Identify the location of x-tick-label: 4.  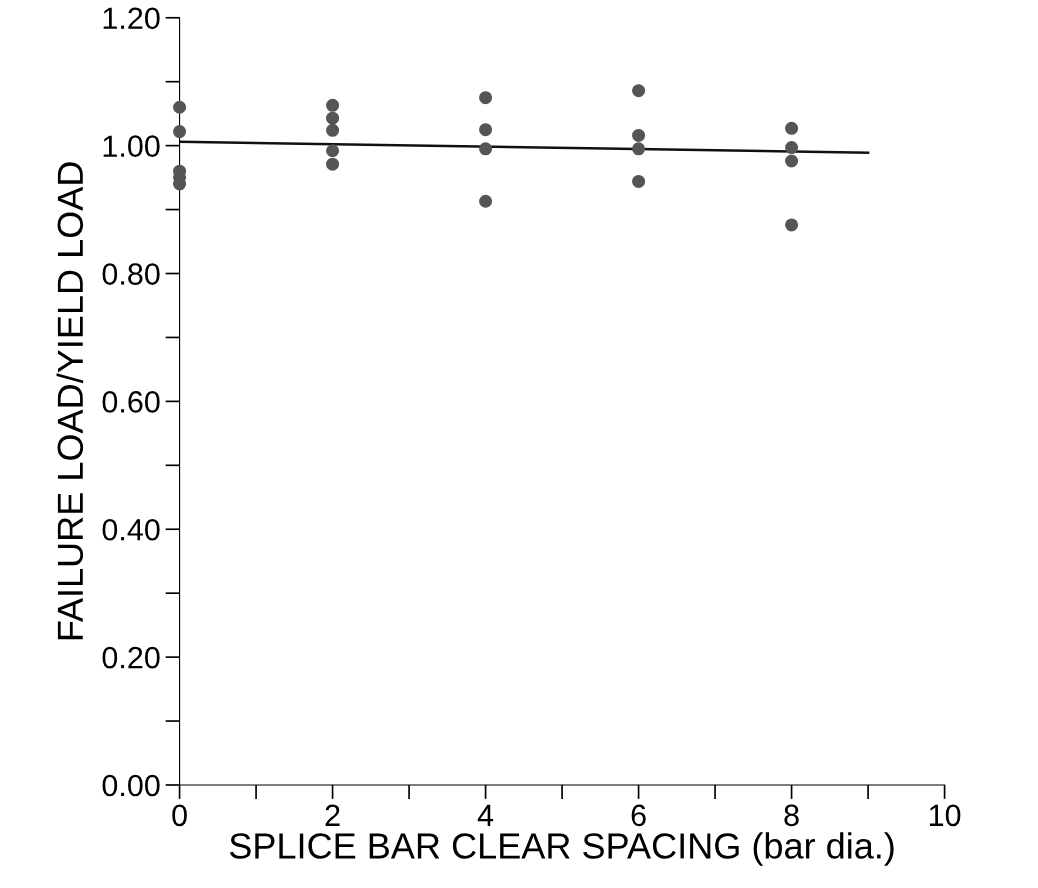
(485, 815).